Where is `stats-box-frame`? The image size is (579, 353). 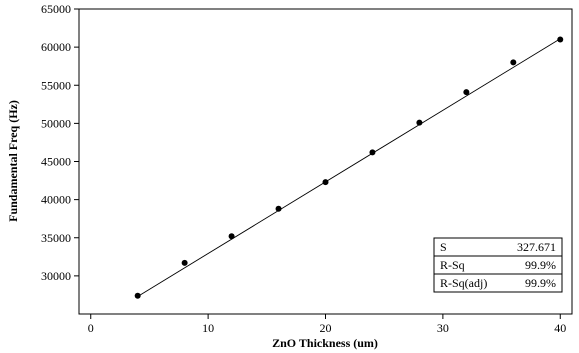 stats-box-frame is located at coordinates (498, 265).